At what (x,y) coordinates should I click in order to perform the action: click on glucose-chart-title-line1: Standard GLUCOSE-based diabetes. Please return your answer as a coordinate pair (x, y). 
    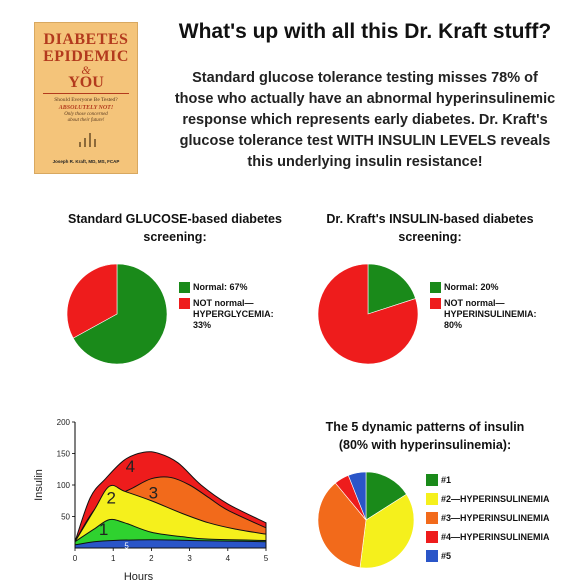
    Looking at the image, I should click on (175, 219).